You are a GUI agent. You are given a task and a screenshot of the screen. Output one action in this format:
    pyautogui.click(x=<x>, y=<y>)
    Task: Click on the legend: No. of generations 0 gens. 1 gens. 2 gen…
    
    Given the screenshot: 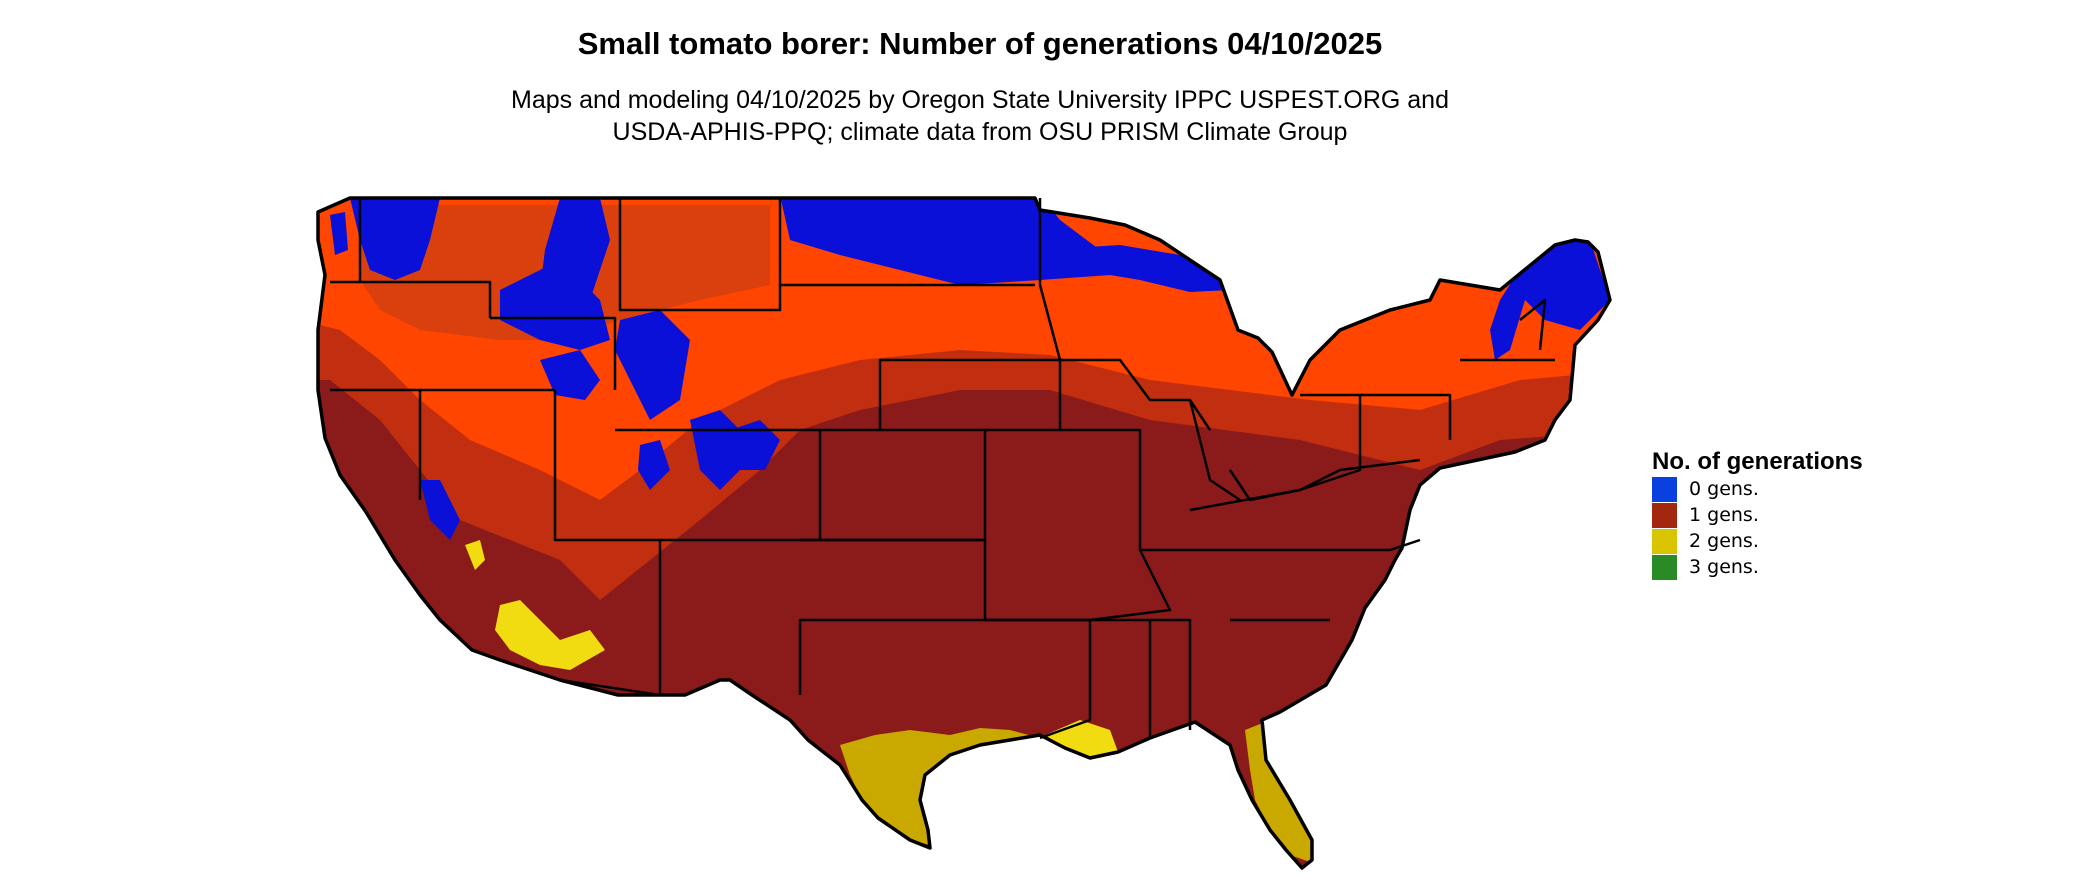 What is the action you would take?
    pyautogui.click(x=1762, y=514)
    